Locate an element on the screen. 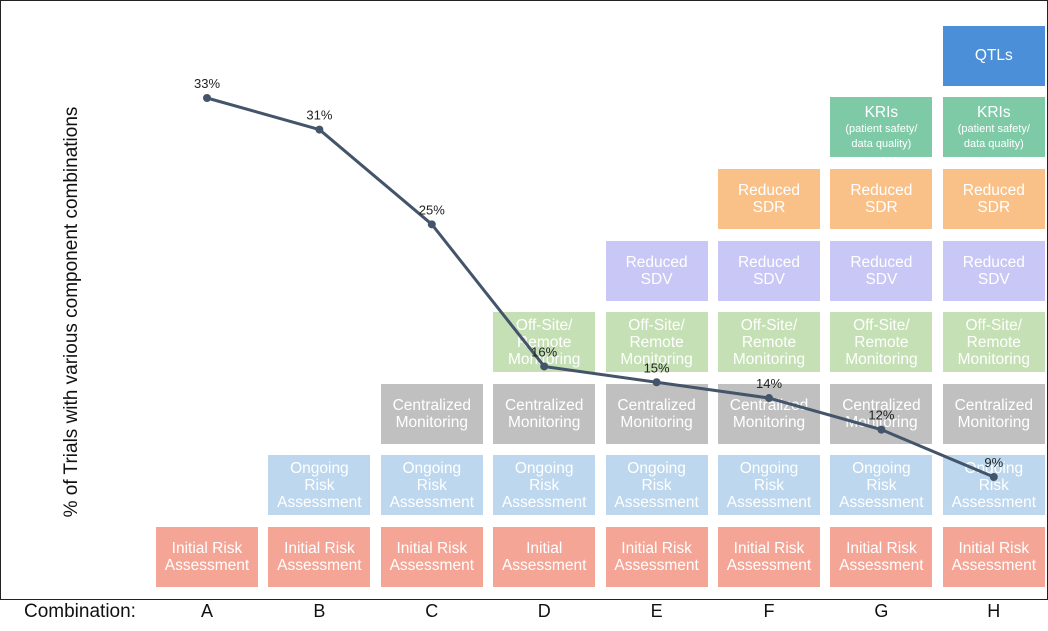  trend-value-label: 25% is located at coordinates (432, 209).